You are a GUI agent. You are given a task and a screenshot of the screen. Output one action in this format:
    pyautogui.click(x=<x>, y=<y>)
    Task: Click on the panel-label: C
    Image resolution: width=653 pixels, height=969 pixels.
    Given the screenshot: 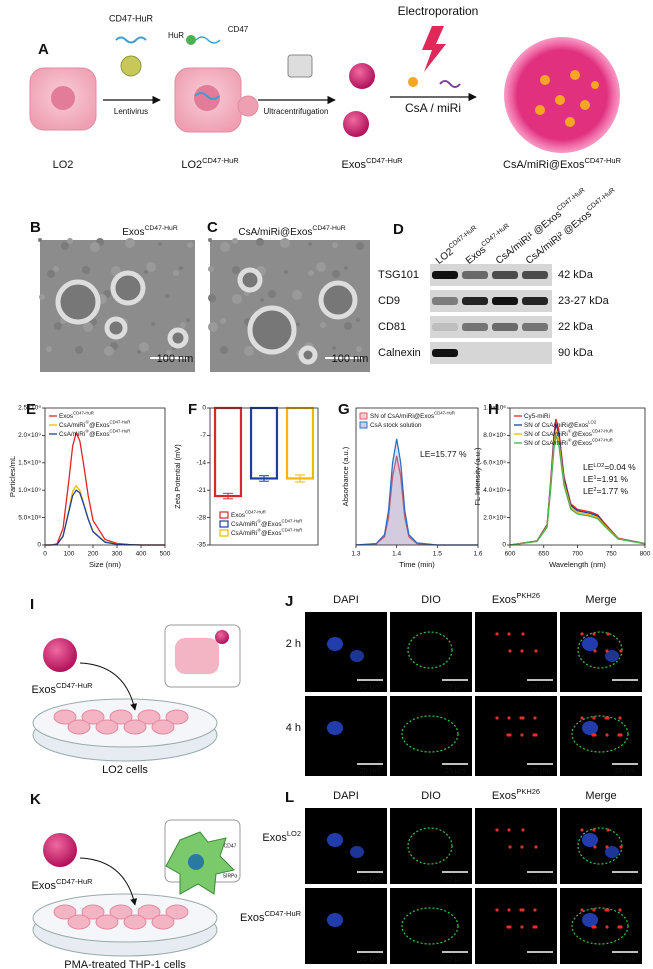 What is the action you would take?
    pyautogui.click(x=212, y=227)
    